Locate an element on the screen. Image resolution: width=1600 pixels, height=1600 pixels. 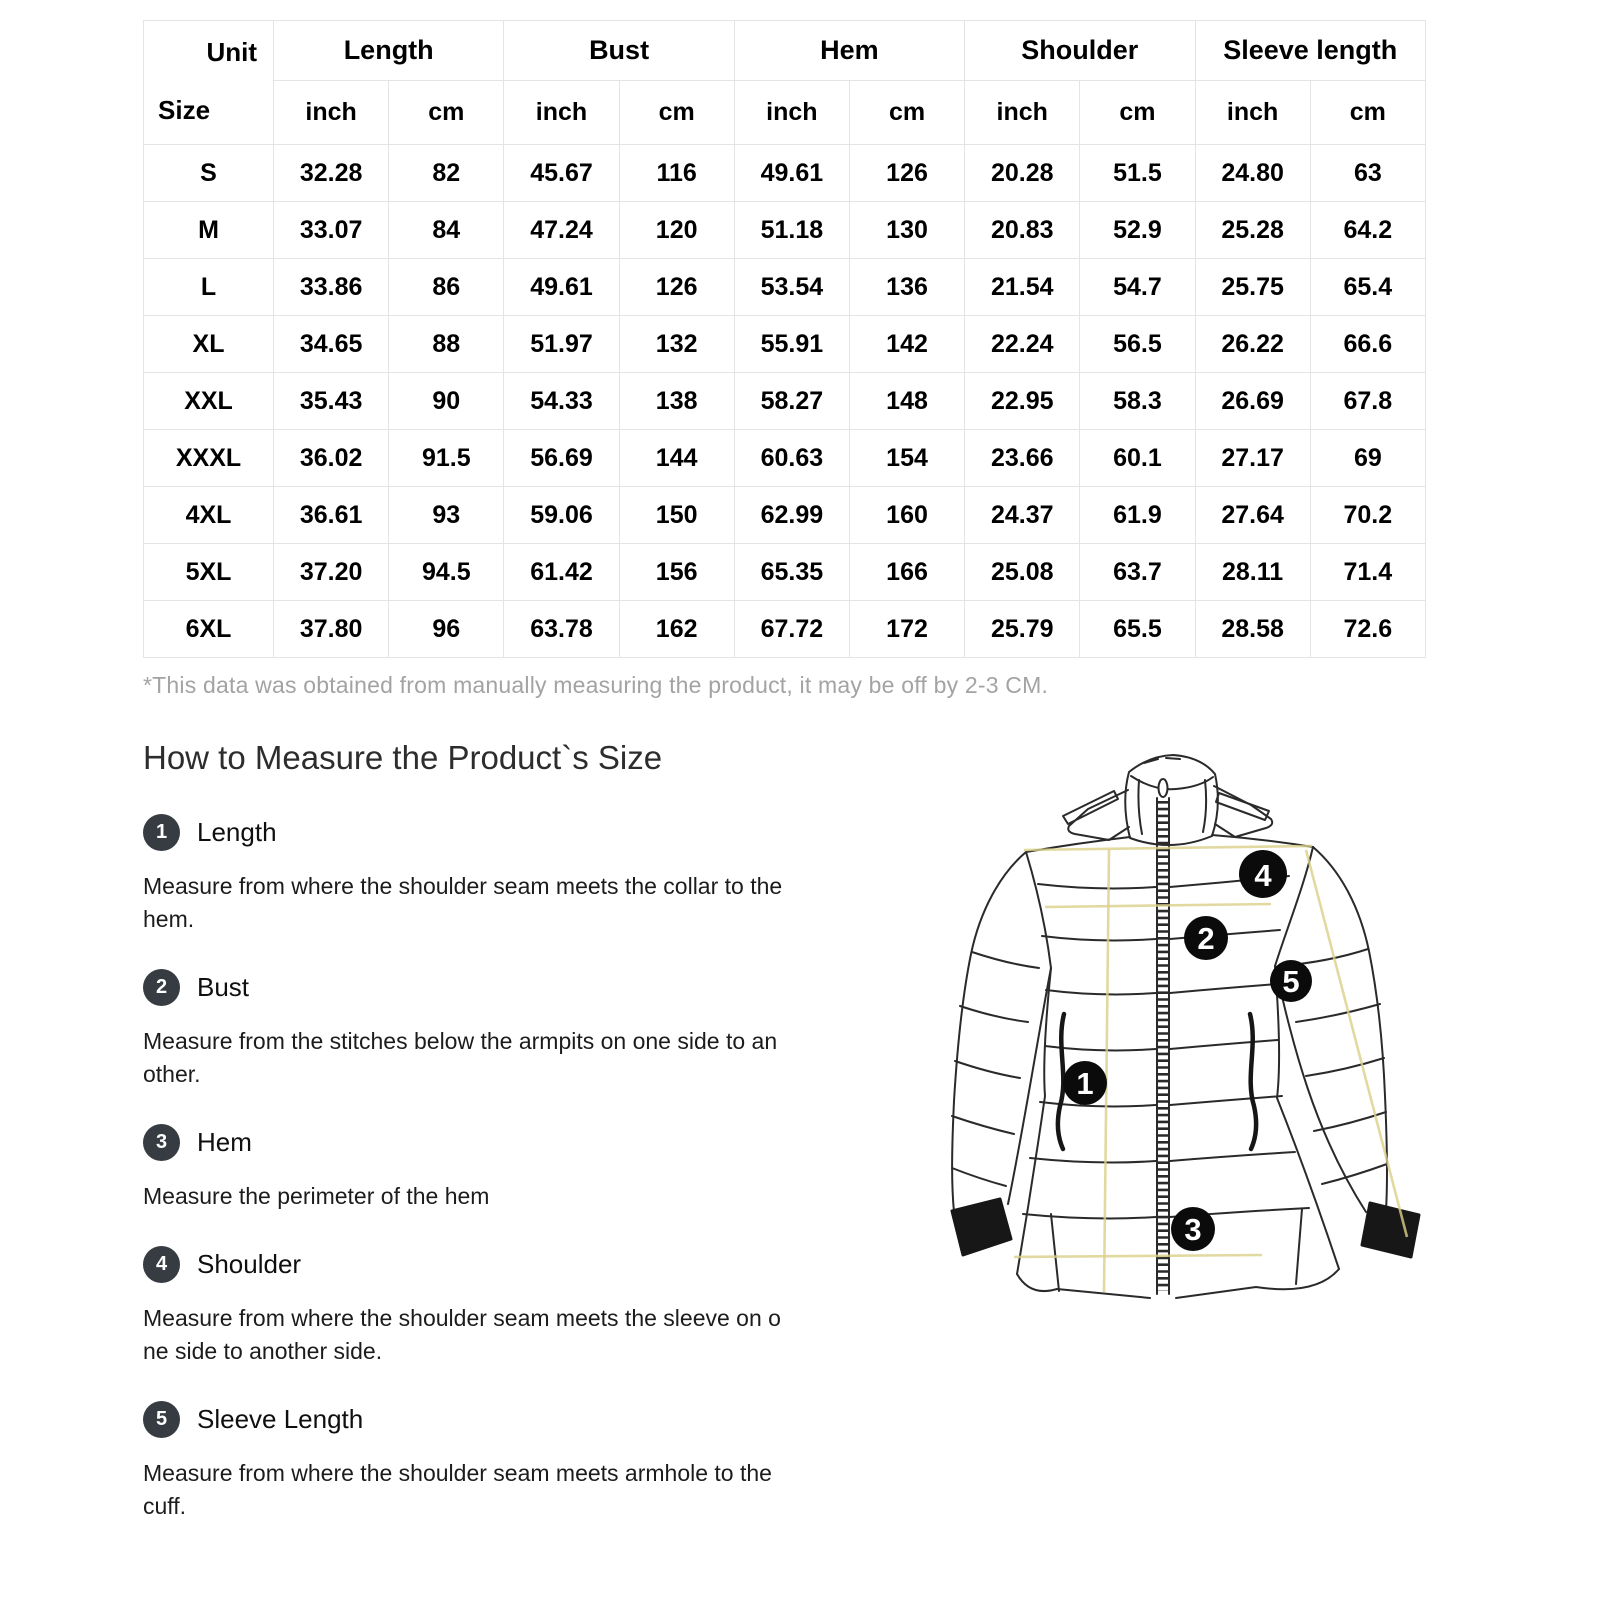
cuffs is located at coordinates (1185, 1228).